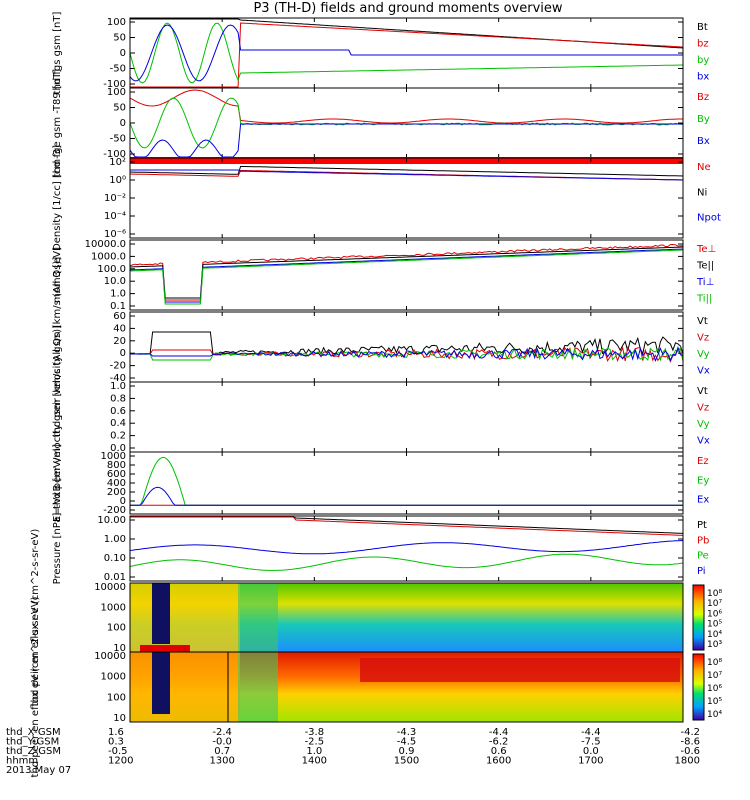 Image resolution: width=750 pixels, height=800 pixels. What do you see at coordinates (407, 175) in the screenshot?
I see `trace-npot` at bounding box center [407, 175].